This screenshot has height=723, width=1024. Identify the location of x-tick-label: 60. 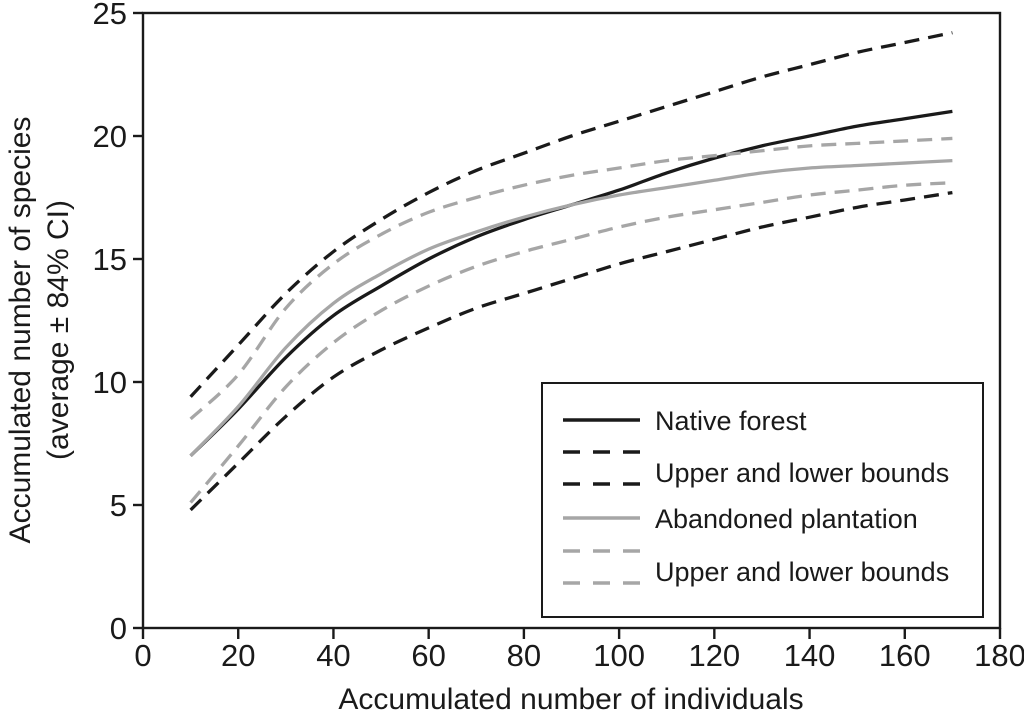
(428, 655).